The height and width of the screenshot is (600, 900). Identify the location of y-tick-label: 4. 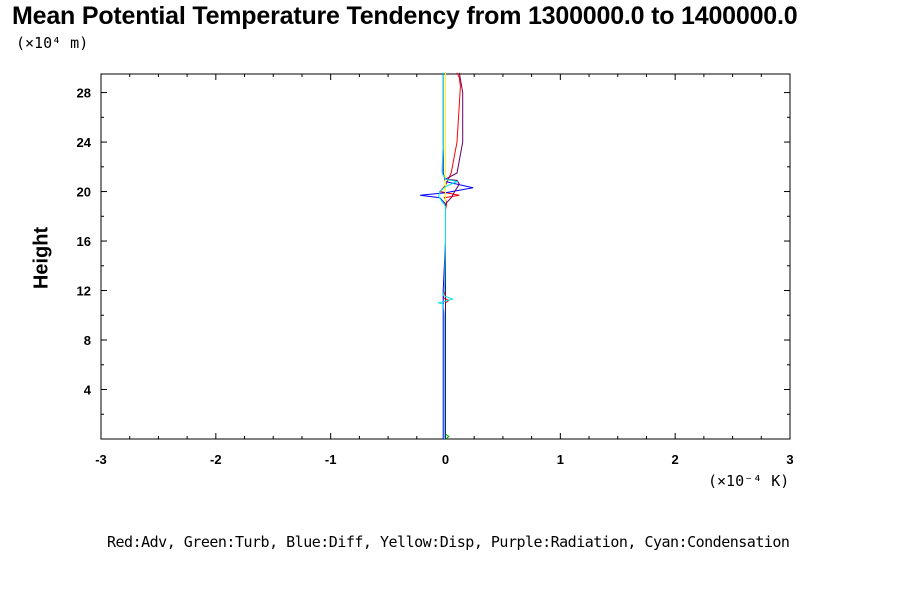
(88, 390).